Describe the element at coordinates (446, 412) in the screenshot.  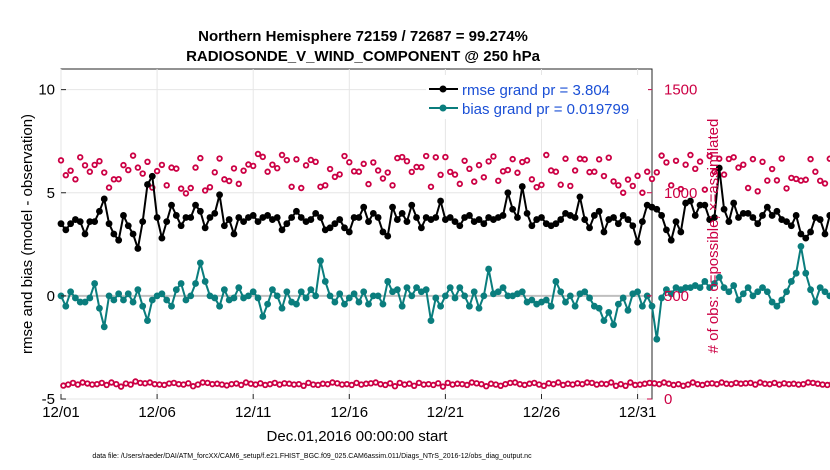
I see `x-tick-label-4: 12/21` at that location.